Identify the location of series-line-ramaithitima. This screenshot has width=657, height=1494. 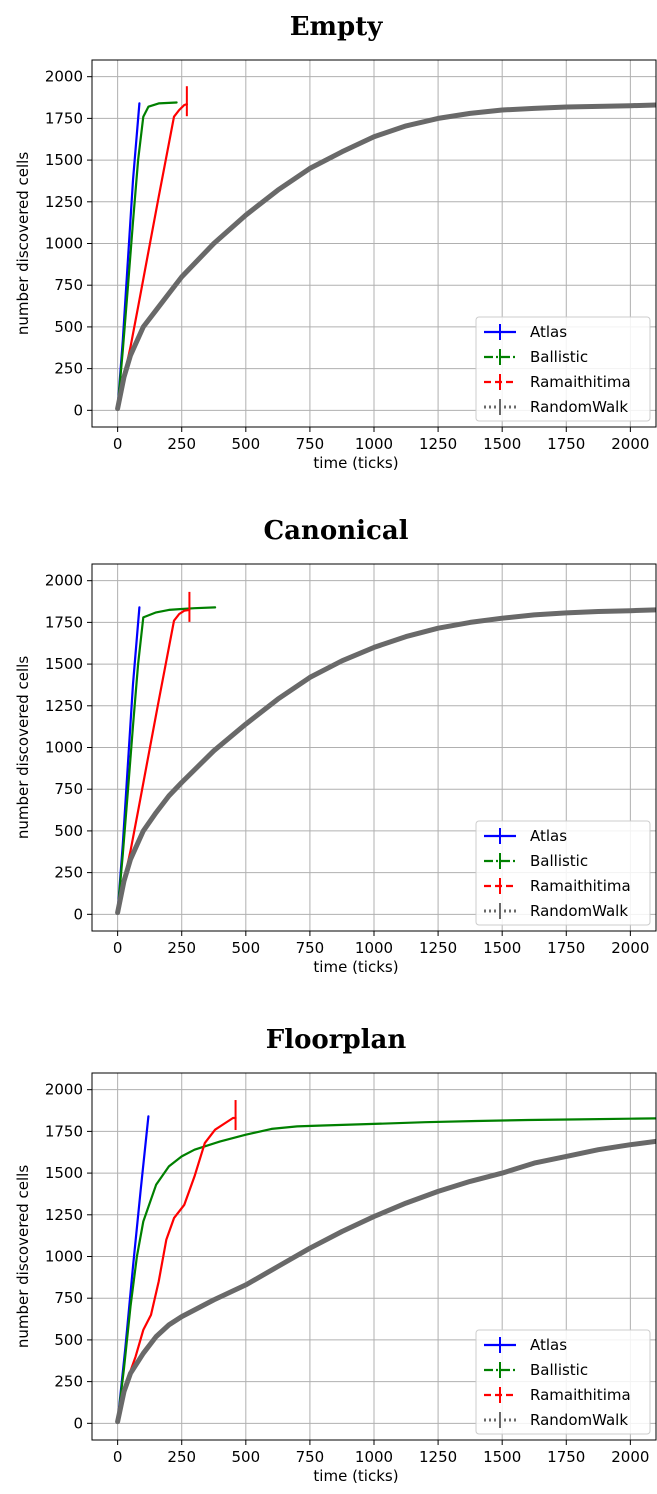
(176, 1269).